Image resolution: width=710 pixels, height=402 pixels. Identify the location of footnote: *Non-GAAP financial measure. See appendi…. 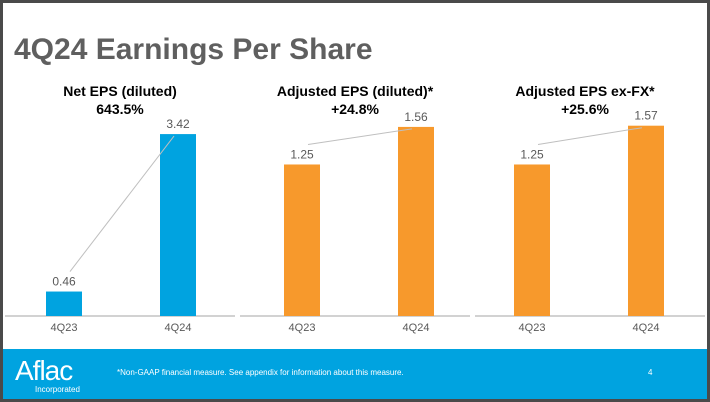
(260, 372).